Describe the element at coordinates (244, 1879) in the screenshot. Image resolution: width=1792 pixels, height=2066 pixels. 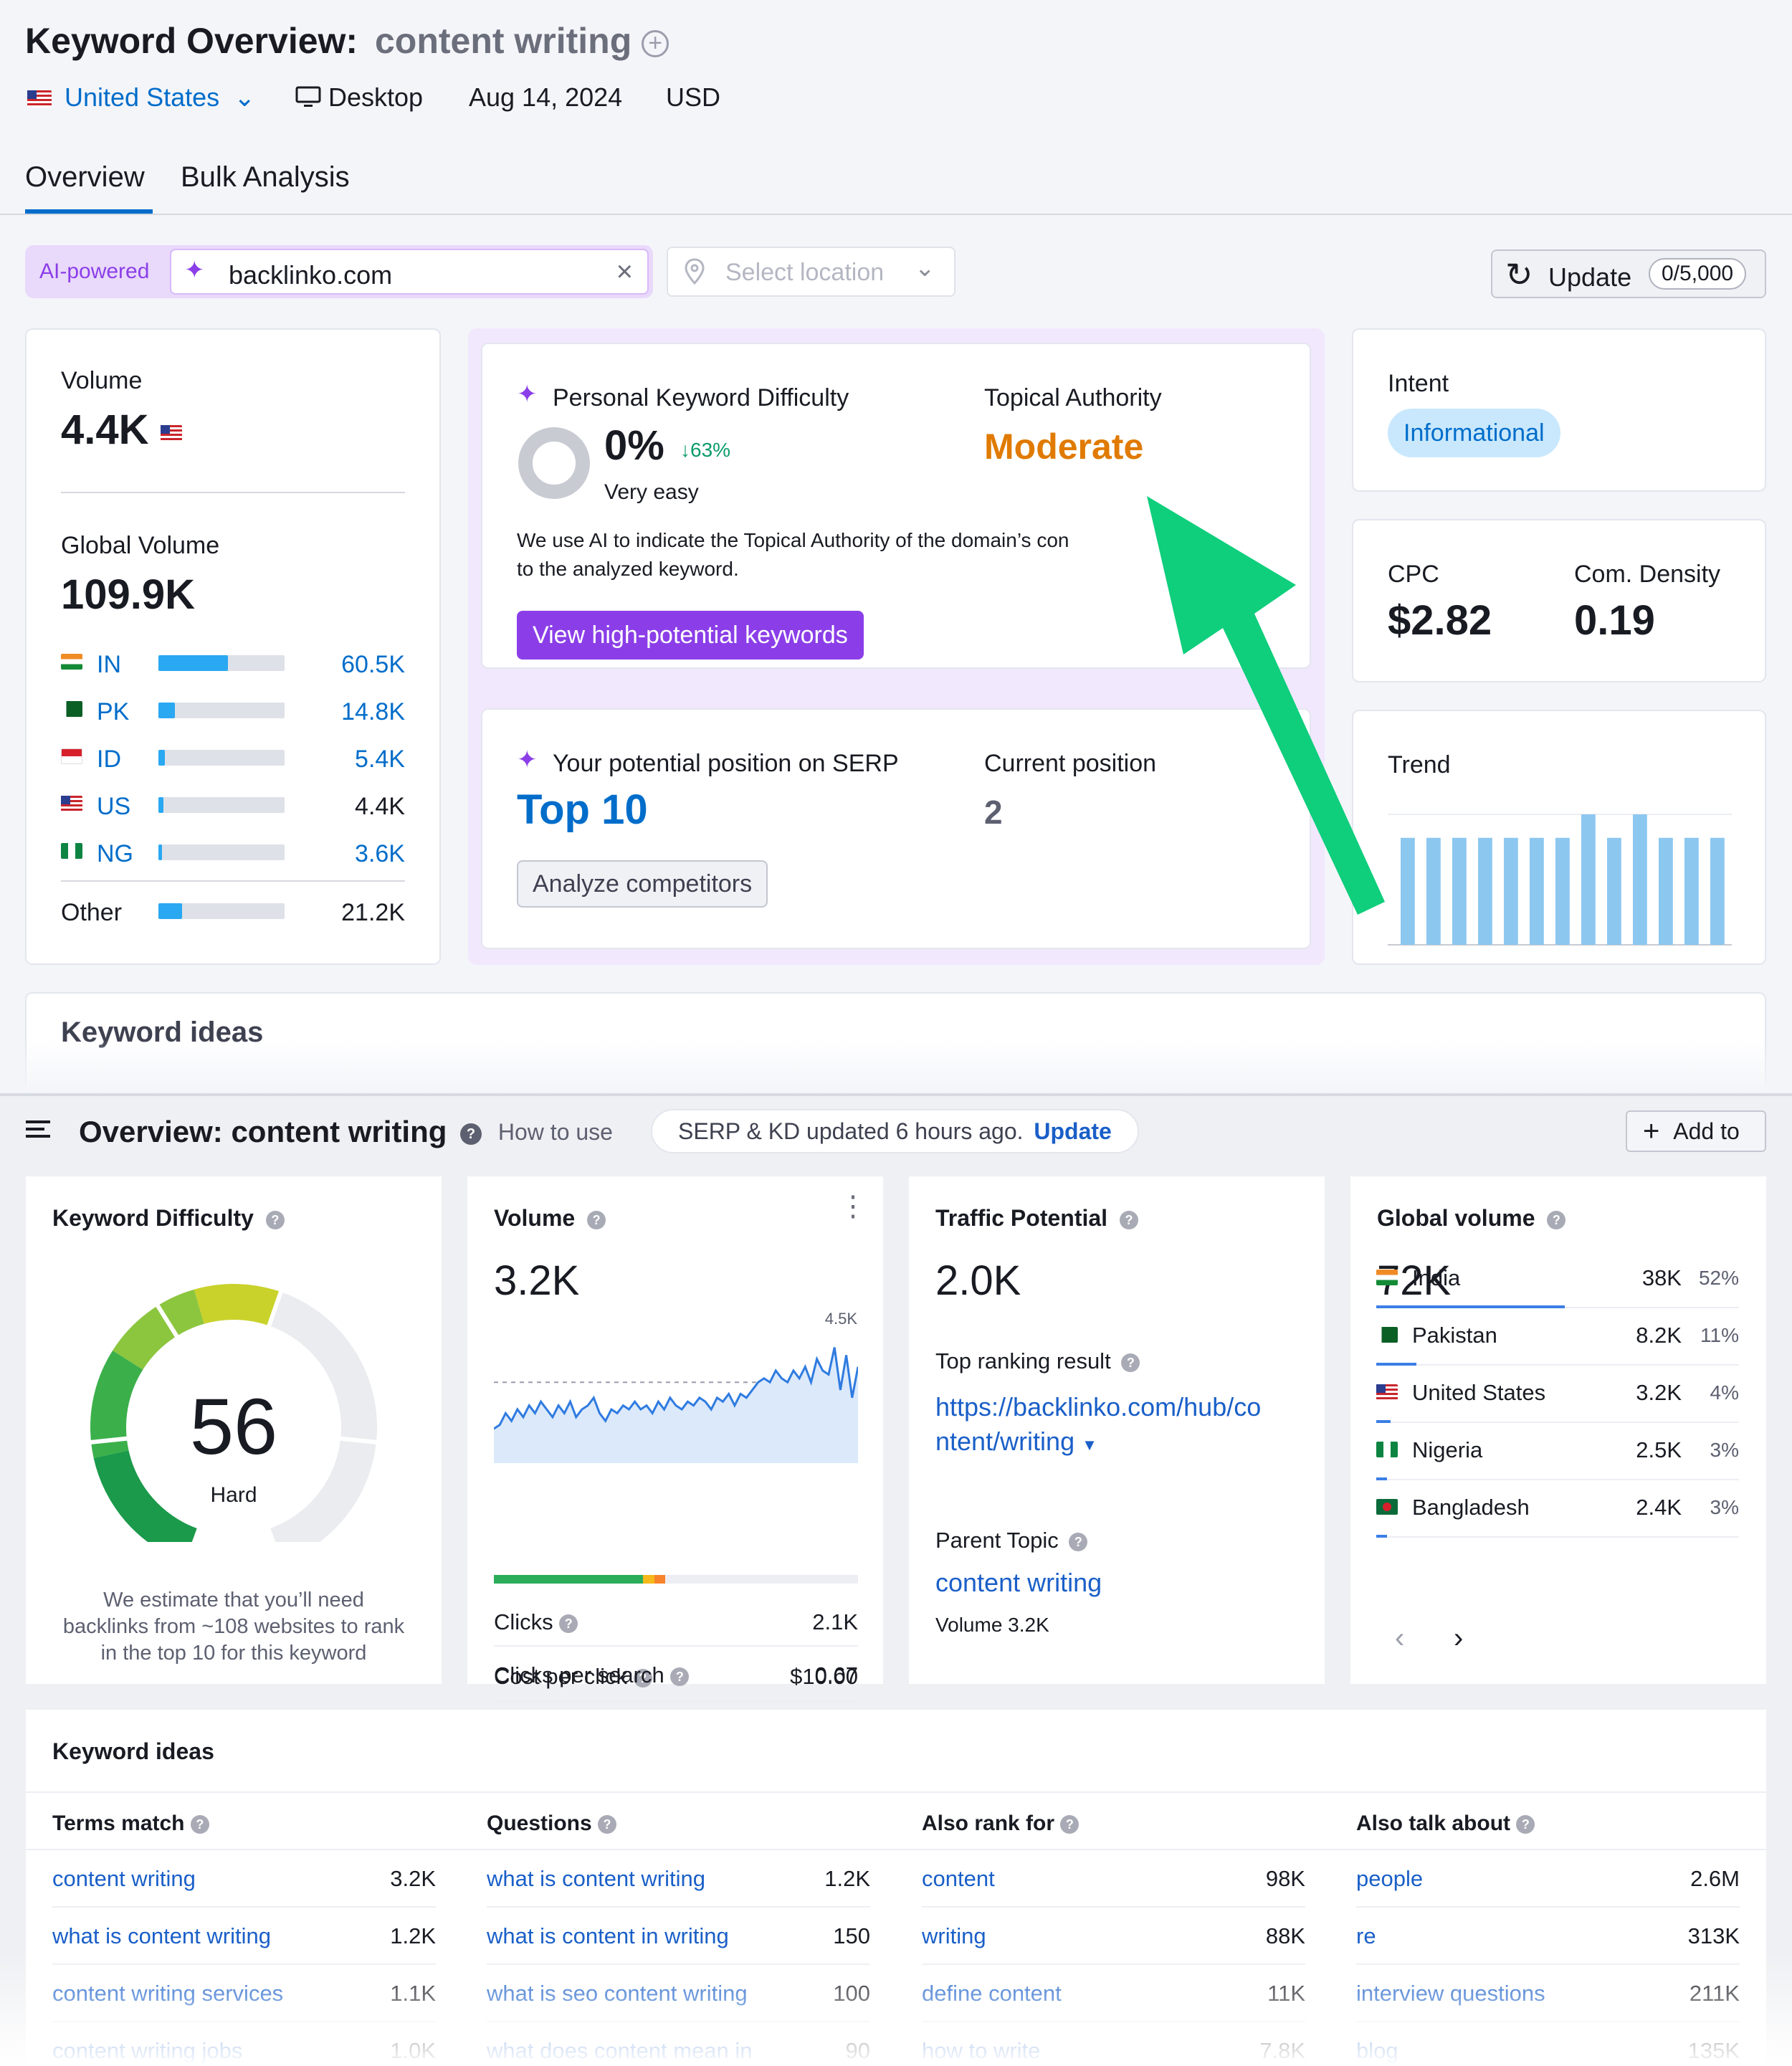
I see `keyword-row: content writing 3.2K` at that location.